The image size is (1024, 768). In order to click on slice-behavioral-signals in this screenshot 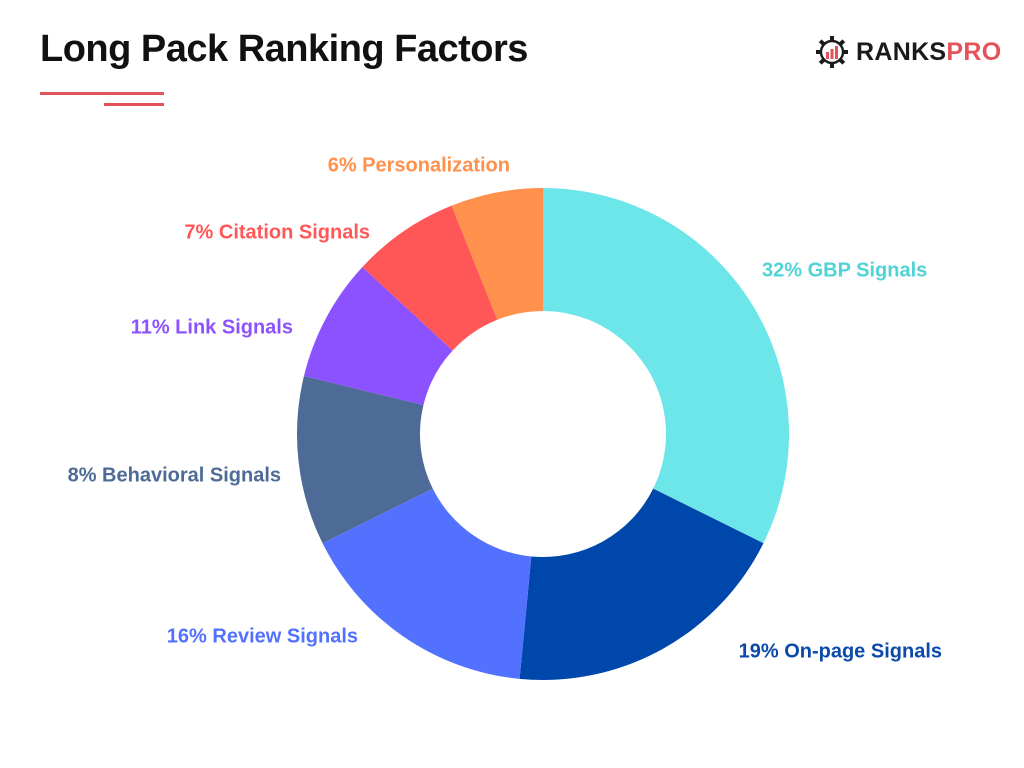, I will do `click(365, 460)`.